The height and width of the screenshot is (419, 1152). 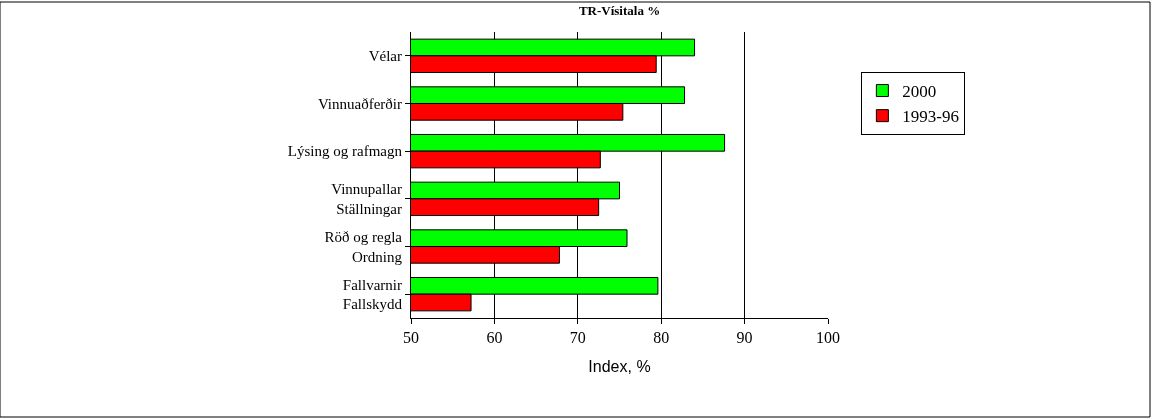 I want to click on x-tick-label: 70, so click(x=577, y=338).